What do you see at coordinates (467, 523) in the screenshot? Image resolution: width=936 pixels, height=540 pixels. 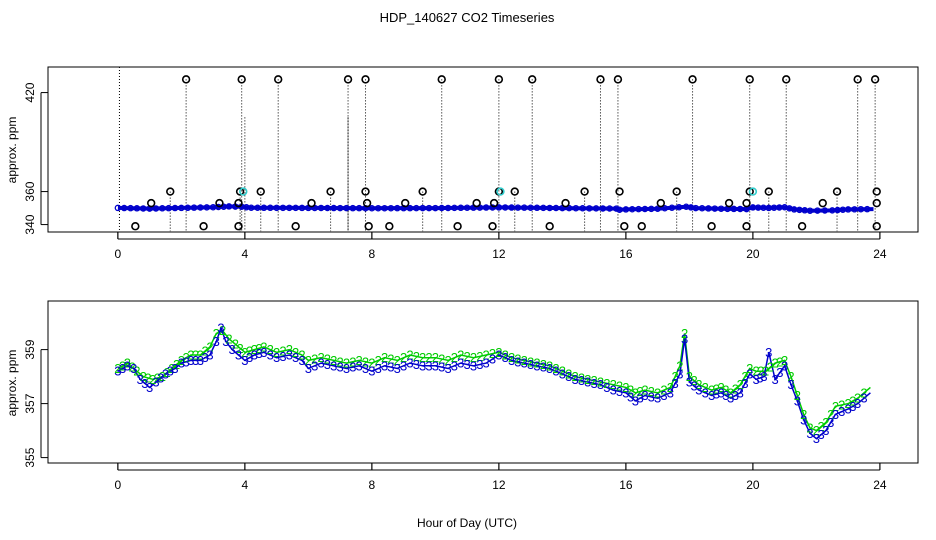 I see `x-axis-title: Hour of Day (UTC)` at bounding box center [467, 523].